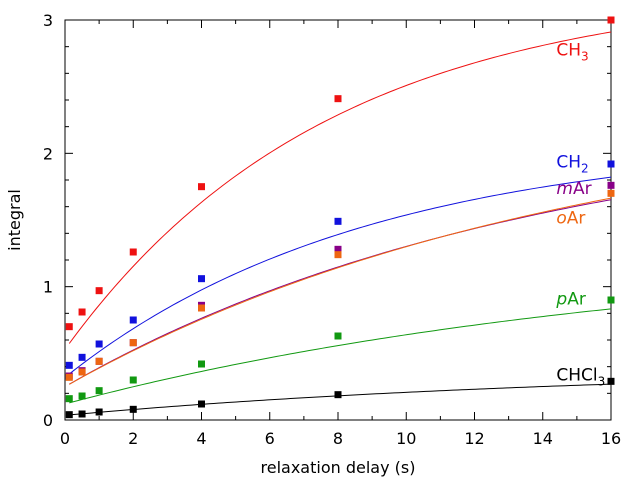 This screenshot has width=640, height=480. I want to click on x-tick-label: 6, so click(270, 438).